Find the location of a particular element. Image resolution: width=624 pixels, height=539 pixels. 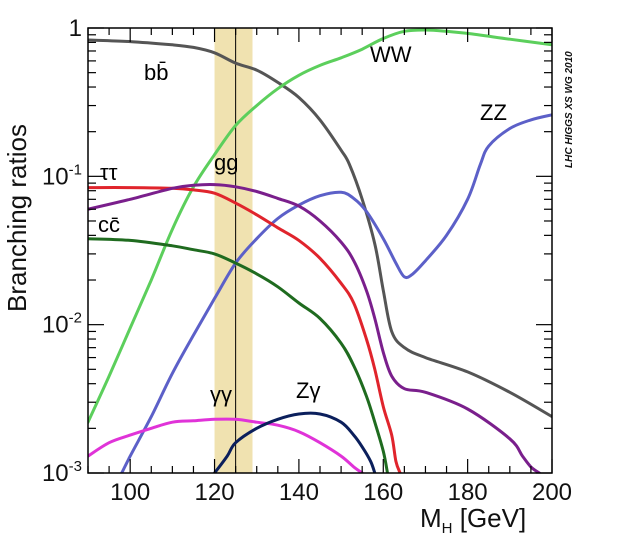

x-tick-label: 180 is located at coordinates (468, 492).